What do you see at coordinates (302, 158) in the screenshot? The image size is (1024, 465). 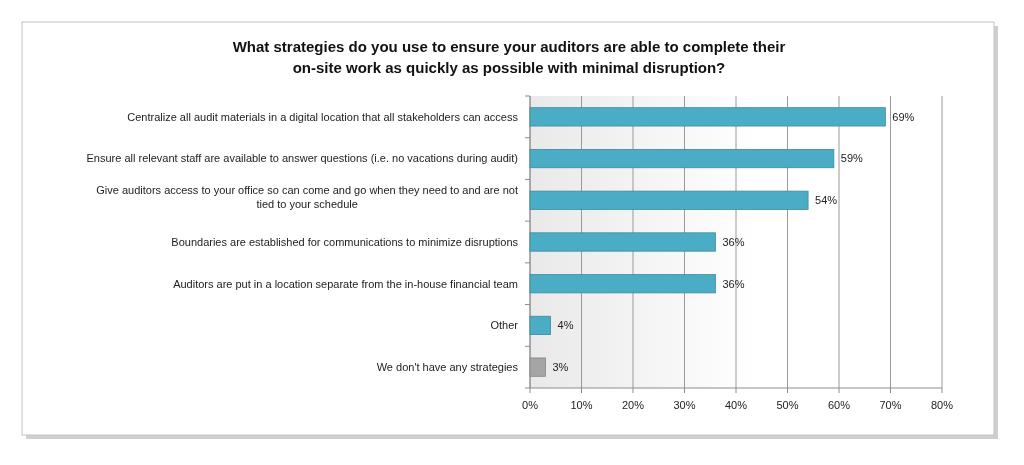 I see `y-tick-label: Ensure all relevant staff are available to answer questions (i.e. no vacations during audit)` at bounding box center [302, 158].